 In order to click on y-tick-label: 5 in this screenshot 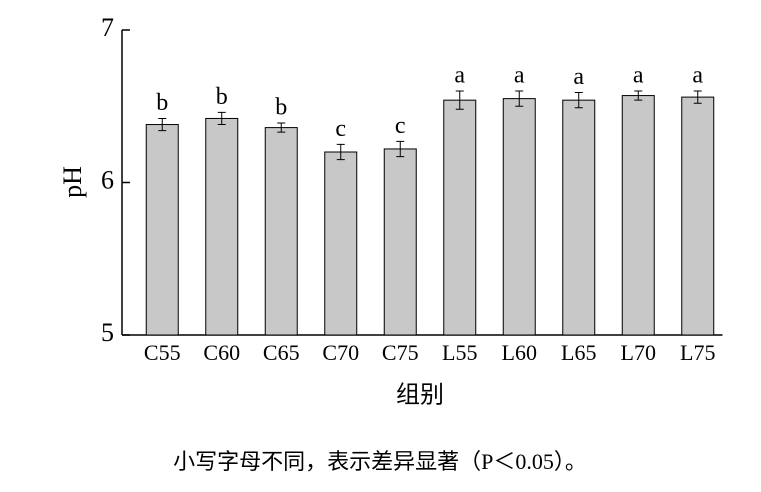, I will do `click(107, 332)`.